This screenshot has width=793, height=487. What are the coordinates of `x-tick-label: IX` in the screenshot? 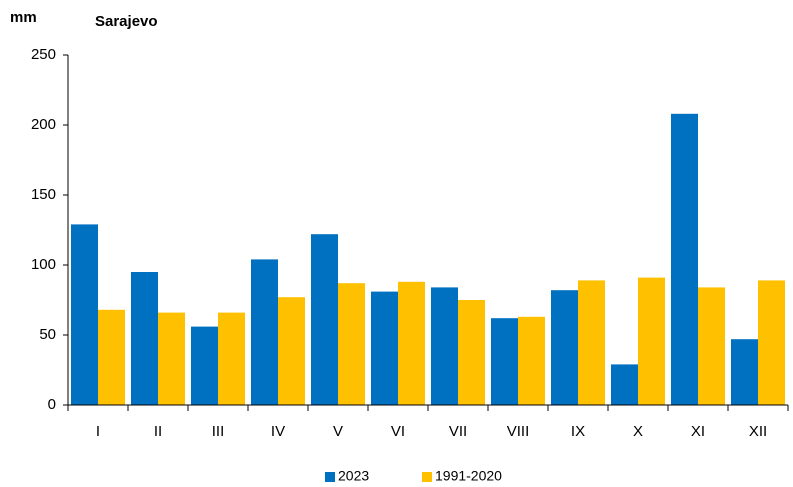 It's located at (578, 431).